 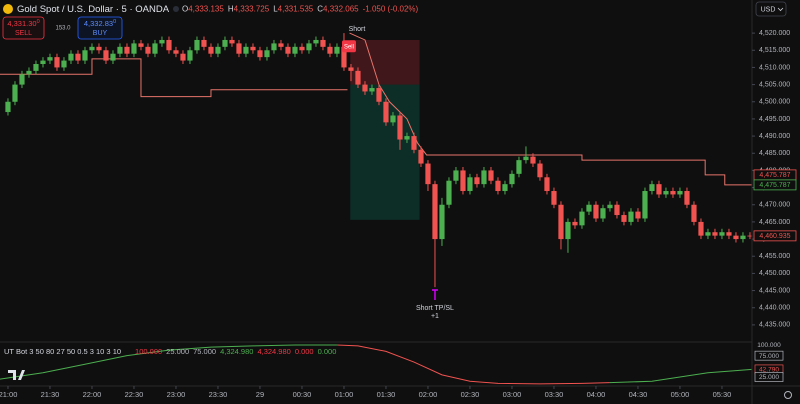 I want to click on y-tick-label: 4,485.000, so click(x=774, y=153).